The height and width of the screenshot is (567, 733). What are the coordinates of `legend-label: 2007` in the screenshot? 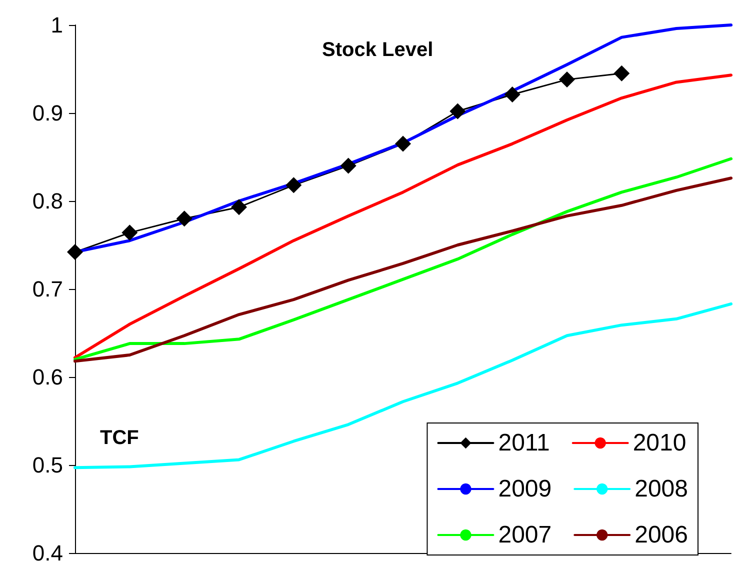 It's located at (525, 535).